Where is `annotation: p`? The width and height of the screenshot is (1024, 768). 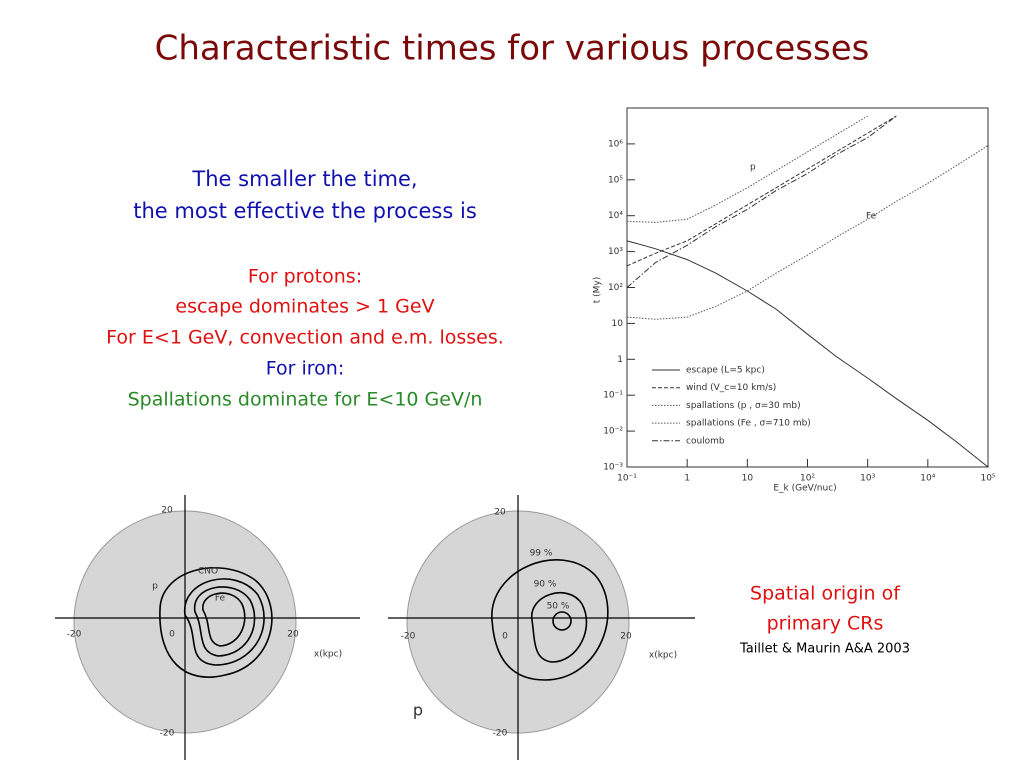
annotation: p is located at coordinates (753, 168).